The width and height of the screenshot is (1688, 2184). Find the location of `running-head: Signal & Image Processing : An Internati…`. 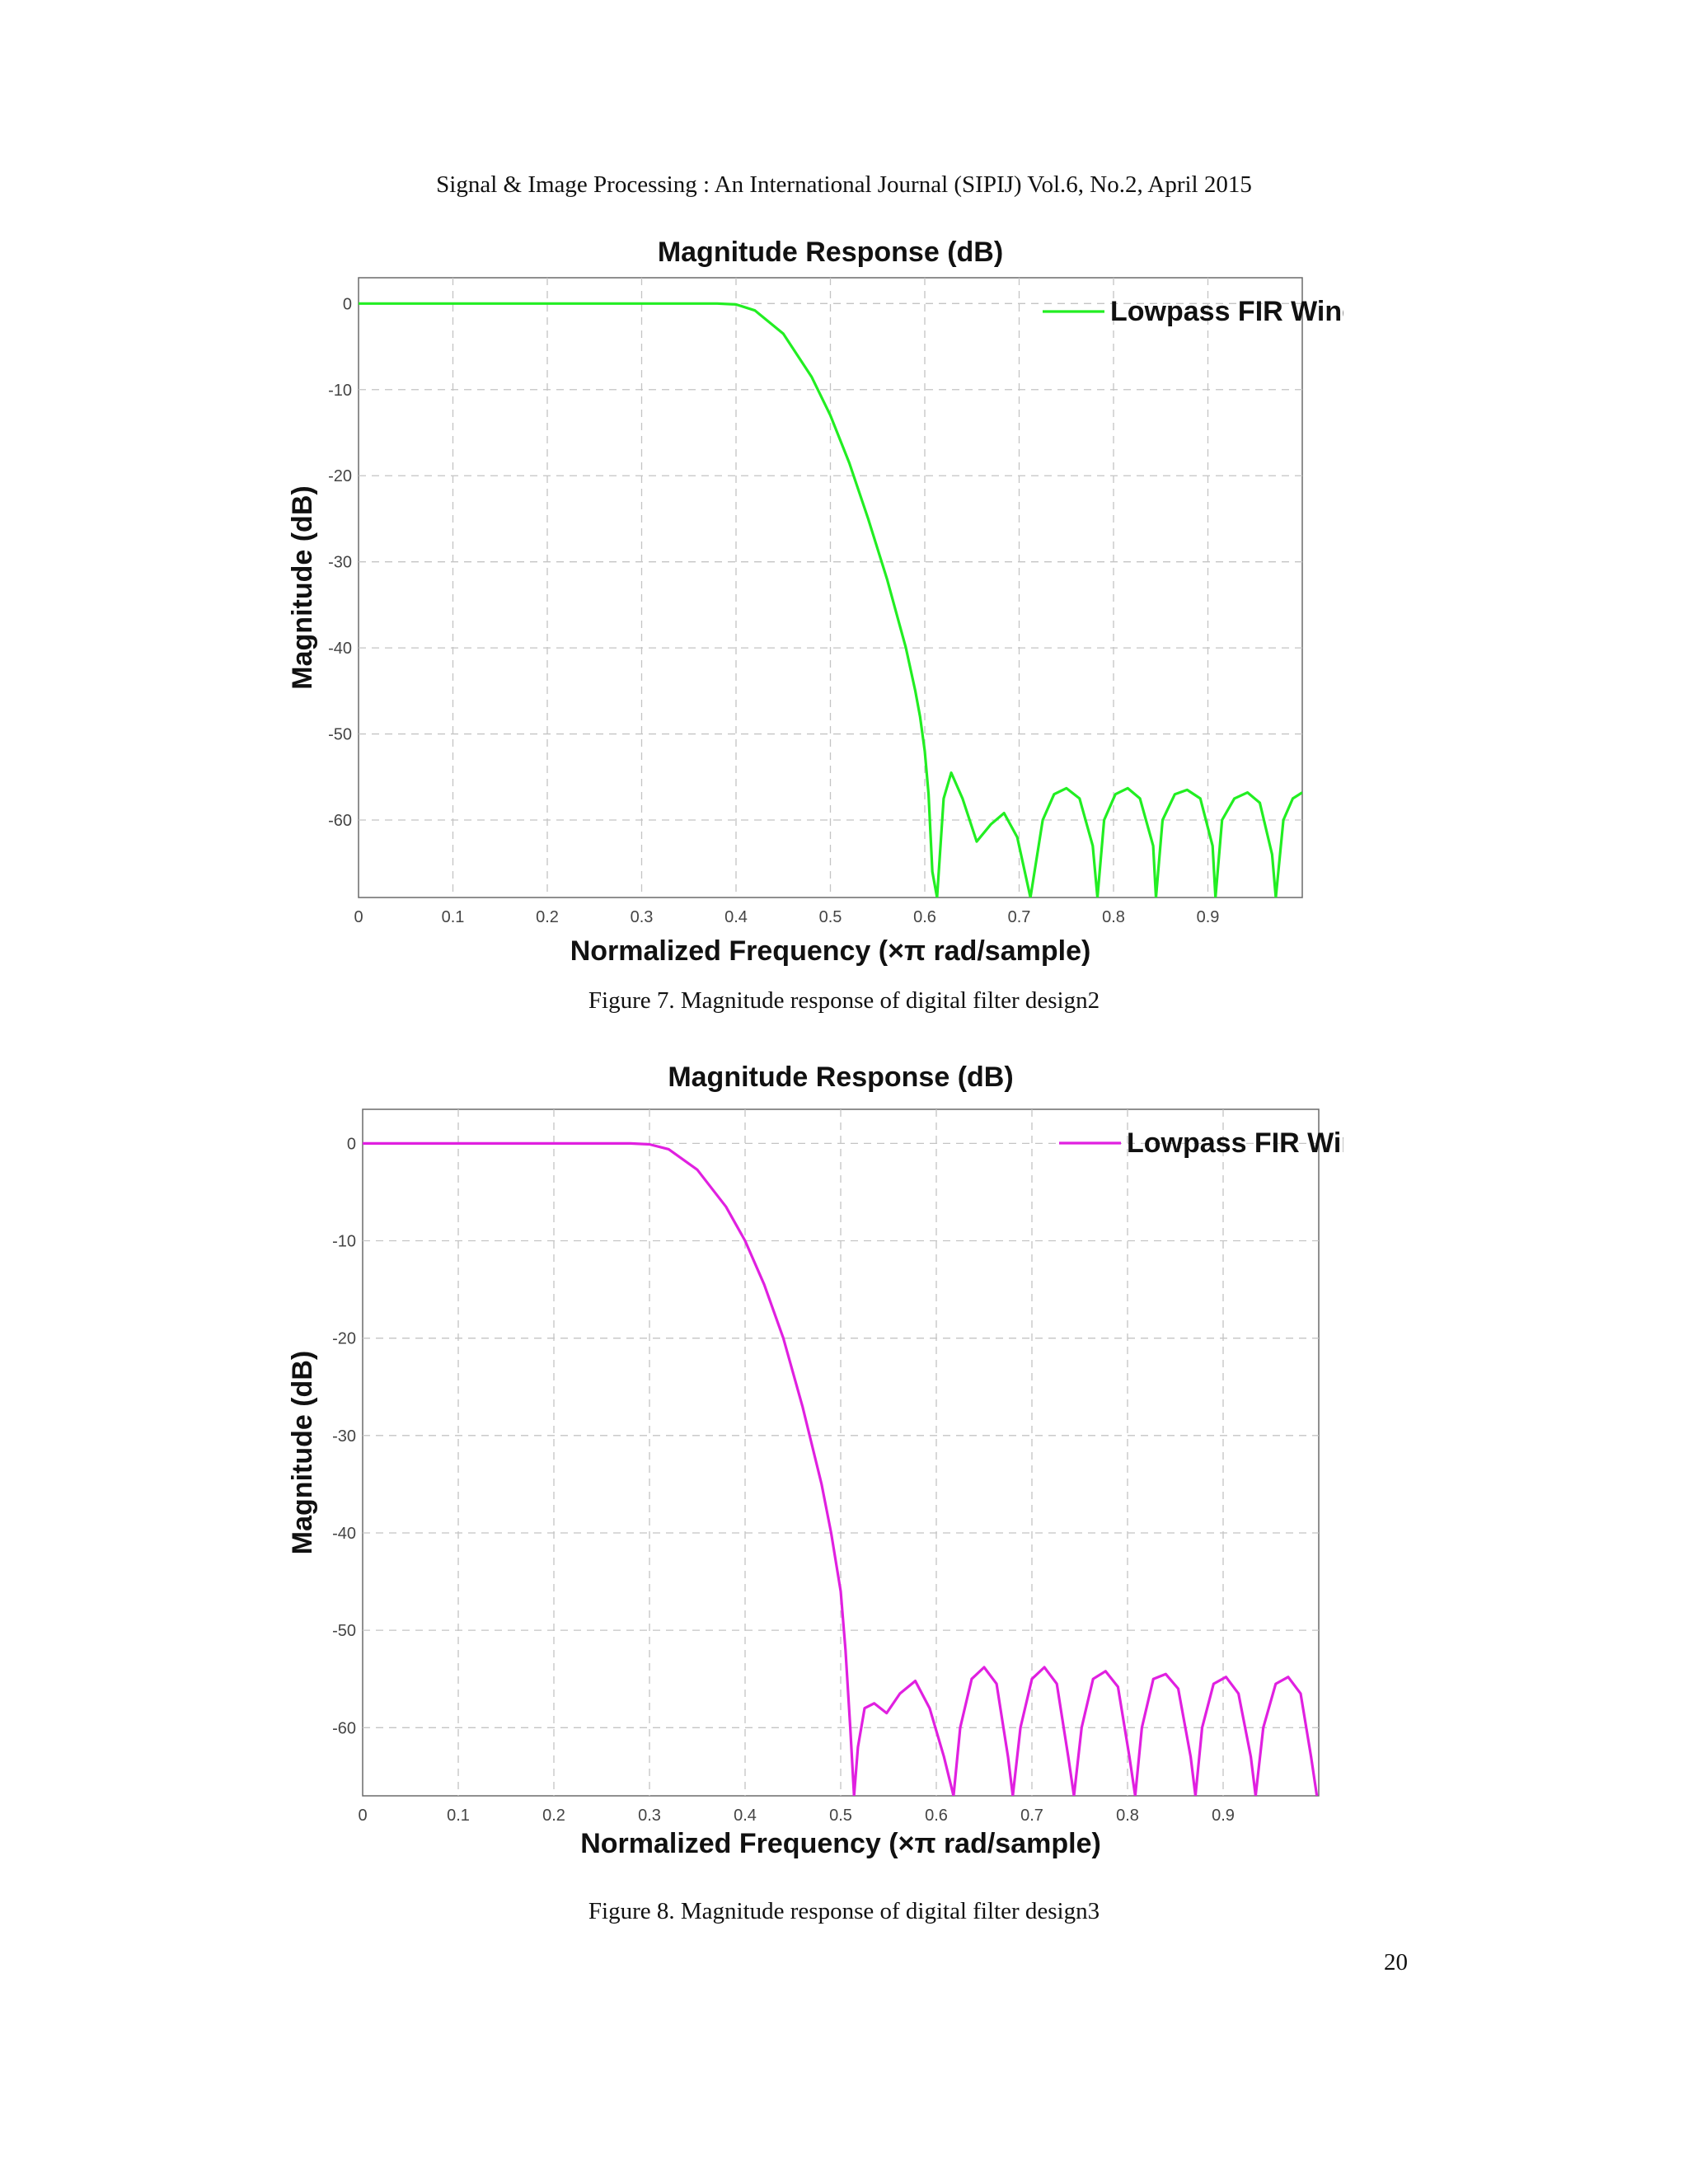

running-head: Signal & Image Processing : An Internati… is located at coordinates (844, 184).